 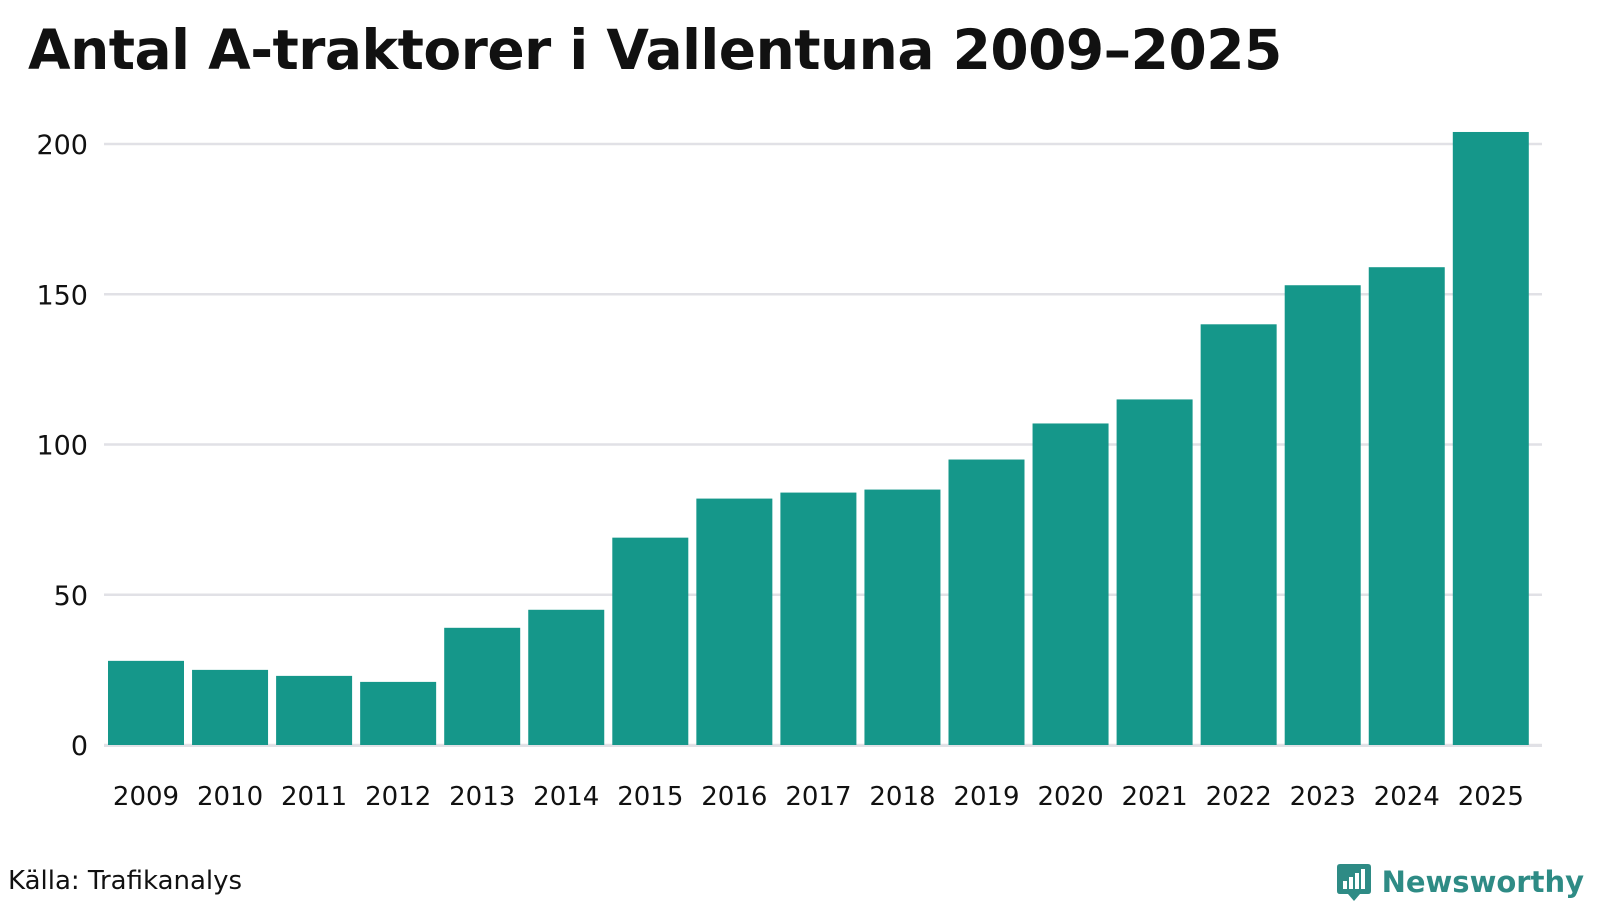 I want to click on chart-title: Antal A-traktorer i Vallentuna 2009–2025, so click(x=655, y=50).